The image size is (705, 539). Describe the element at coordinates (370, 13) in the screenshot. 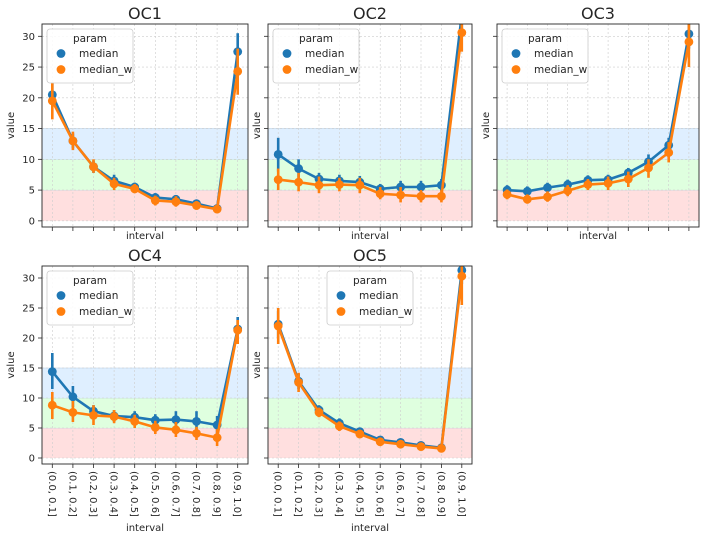

I see `subplot-title: OC2` at that location.